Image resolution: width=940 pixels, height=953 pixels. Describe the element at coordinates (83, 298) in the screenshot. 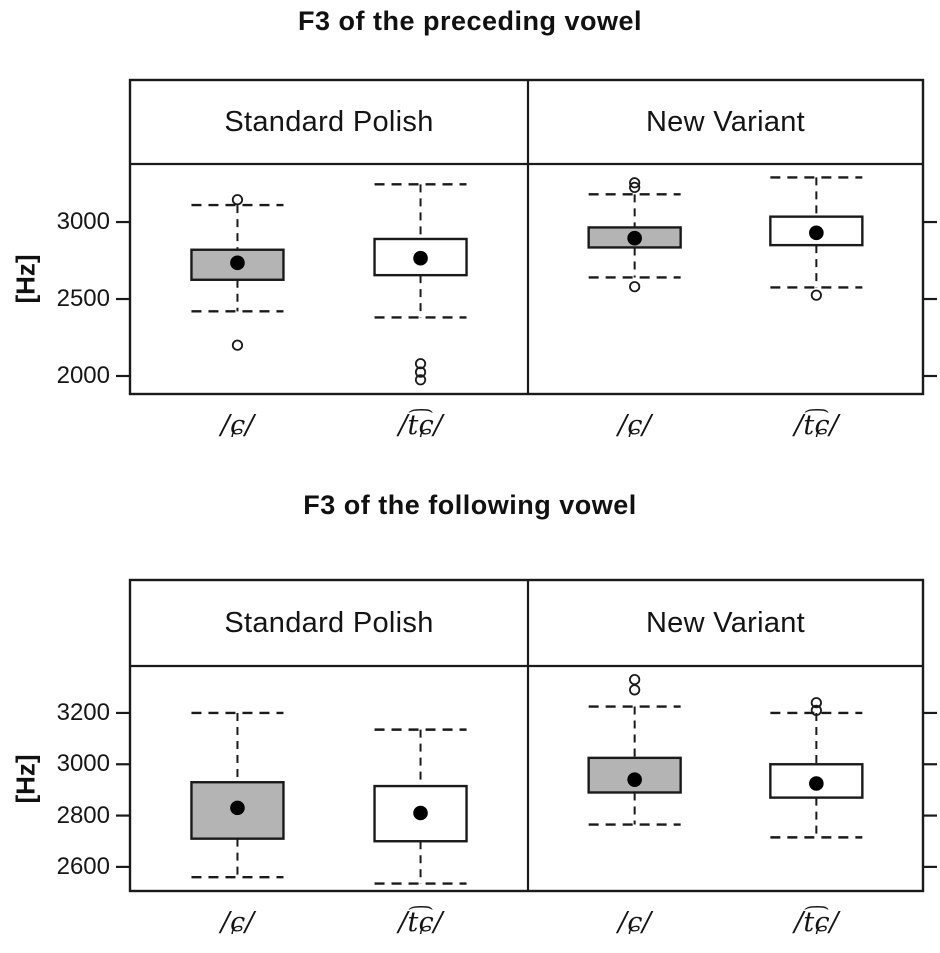

I see `y-axis-tick-label: 2500` at that location.